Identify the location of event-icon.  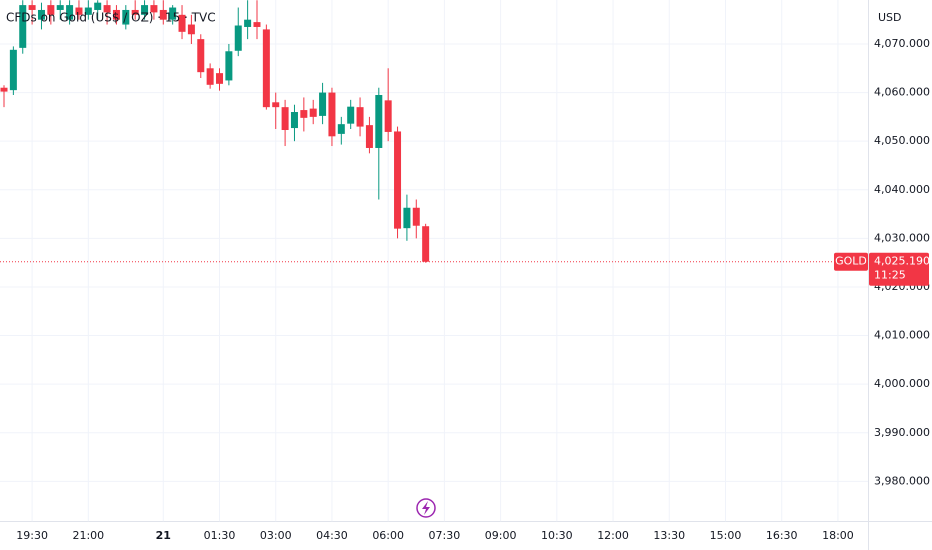
(426, 508).